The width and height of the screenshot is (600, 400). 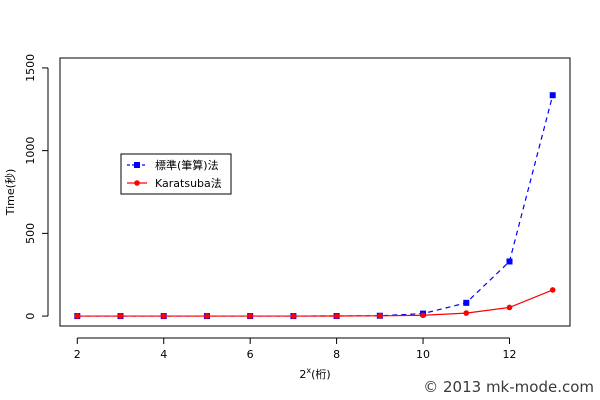 What do you see at coordinates (77, 354) in the screenshot?
I see `x-tick-label: 2` at bounding box center [77, 354].